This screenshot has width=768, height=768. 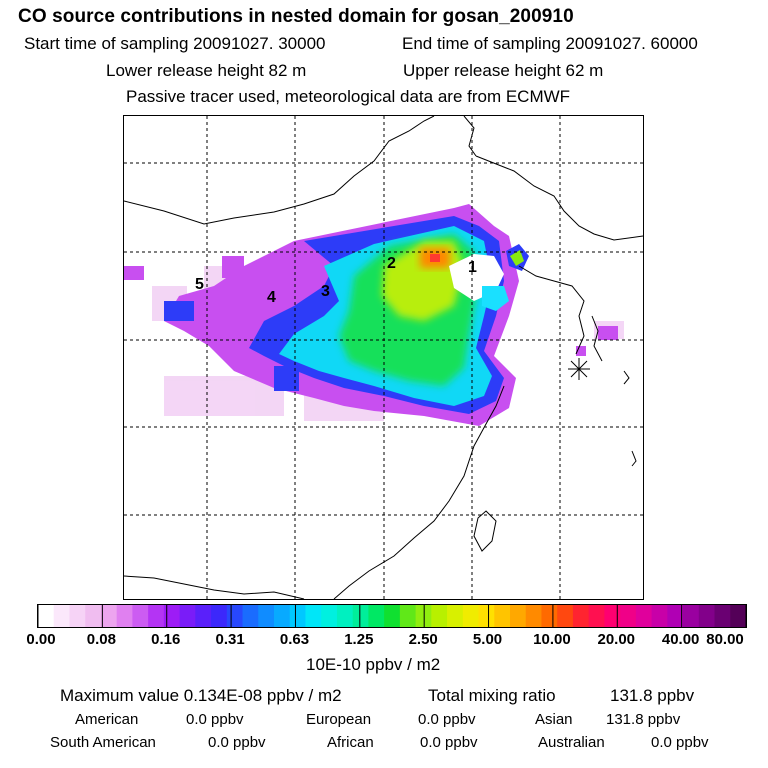 I want to click on region-label-4: 4, so click(x=271, y=297).